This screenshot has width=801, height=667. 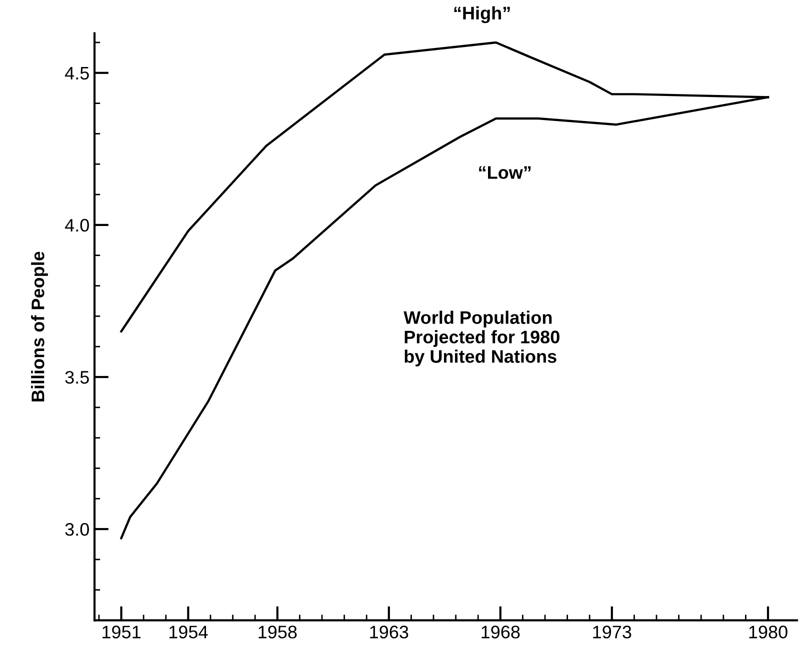 What do you see at coordinates (612, 632) in the screenshot?
I see `x-tick-label: 1973` at bounding box center [612, 632].